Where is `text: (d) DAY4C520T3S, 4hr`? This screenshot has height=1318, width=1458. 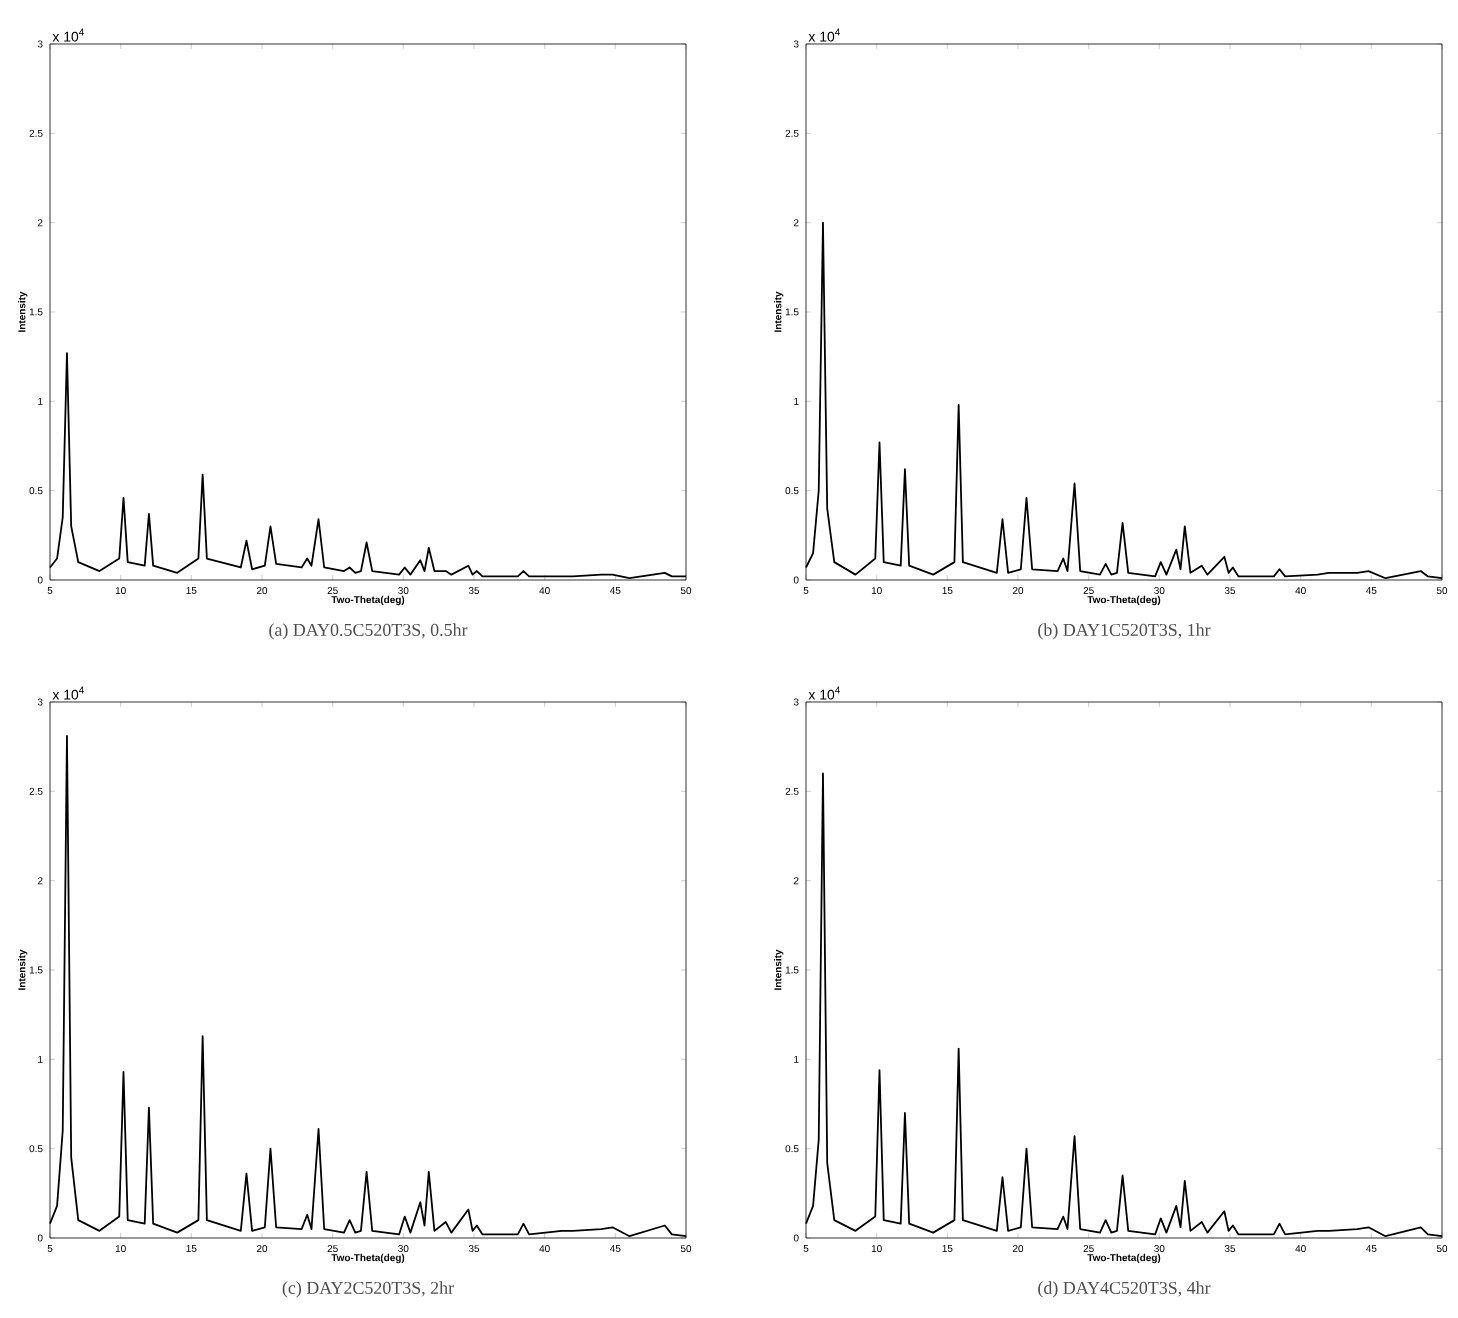
text: (d) DAY4C520T3S, 4hr is located at coordinates (1124, 1289).